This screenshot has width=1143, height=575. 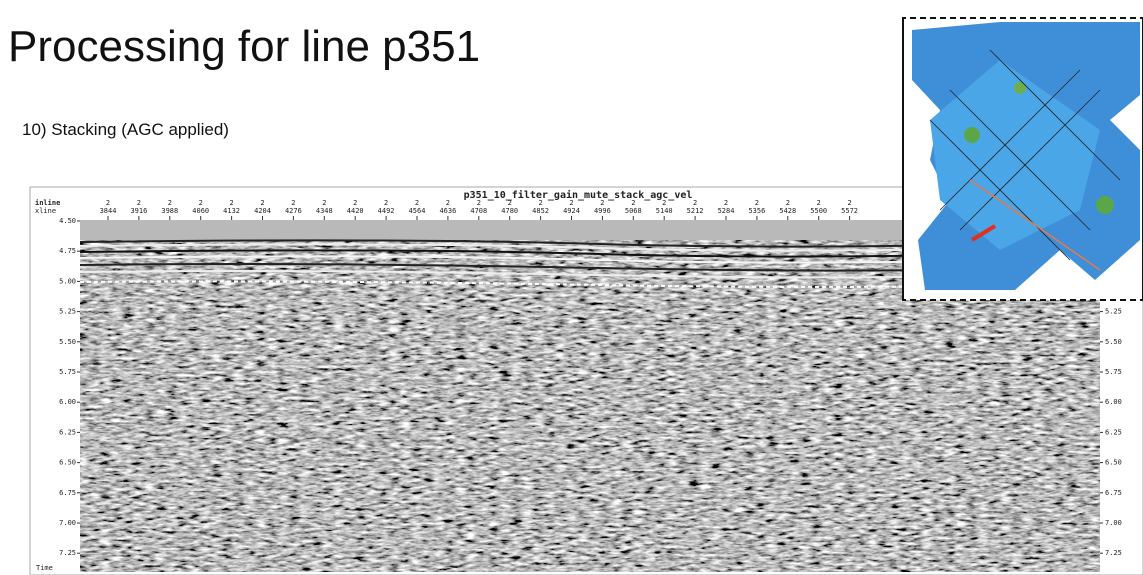 I want to click on time-tick-label: 4.50, so click(x=67, y=221).